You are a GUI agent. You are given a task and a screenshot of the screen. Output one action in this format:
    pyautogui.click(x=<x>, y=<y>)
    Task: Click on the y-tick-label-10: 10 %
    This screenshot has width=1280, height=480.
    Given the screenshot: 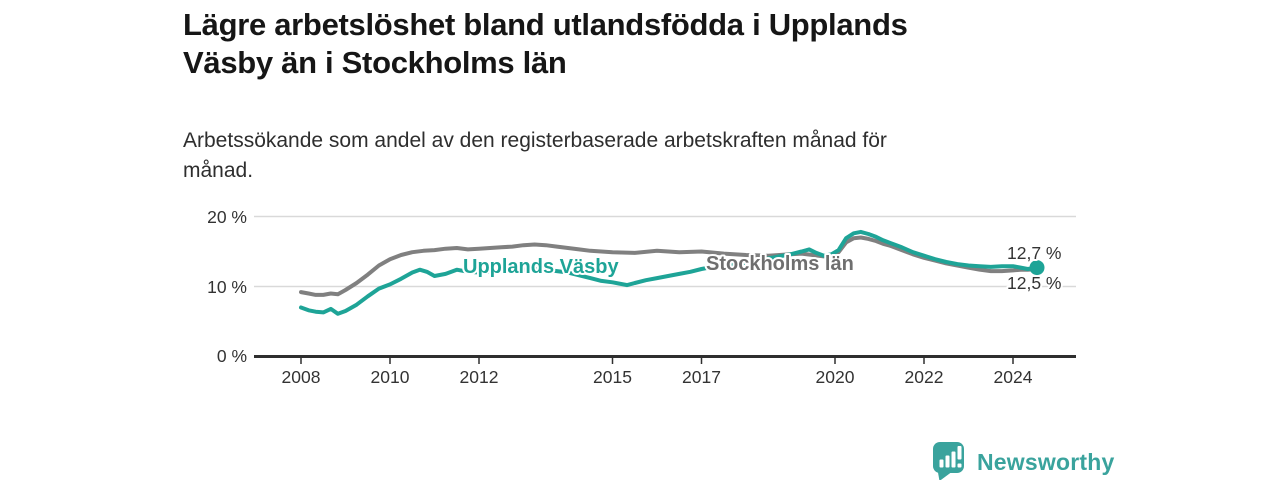 What is the action you would take?
    pyautogui.click(x=227, y=287)
    